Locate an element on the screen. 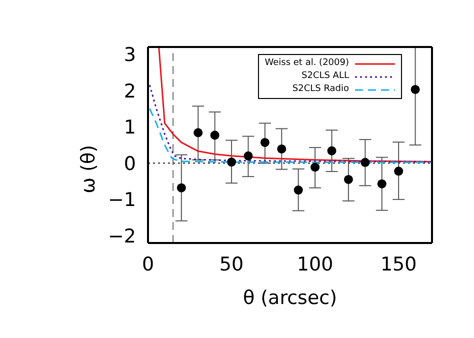 The width and height of the screenshot is (474, 338). x-axis-title: θ (arcsec) is located at coordinates (290, 298).